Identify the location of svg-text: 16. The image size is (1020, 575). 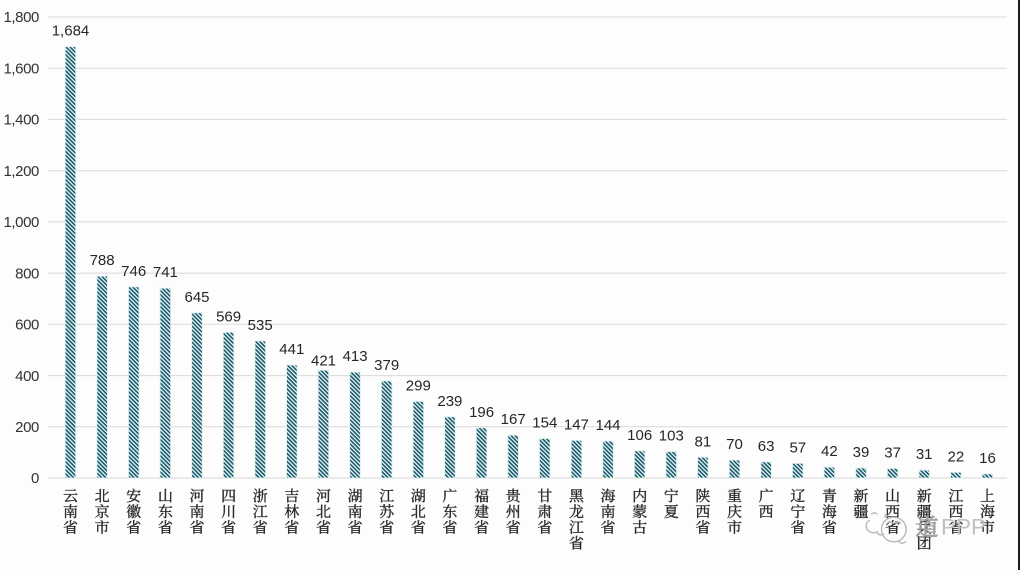
(987, 458).